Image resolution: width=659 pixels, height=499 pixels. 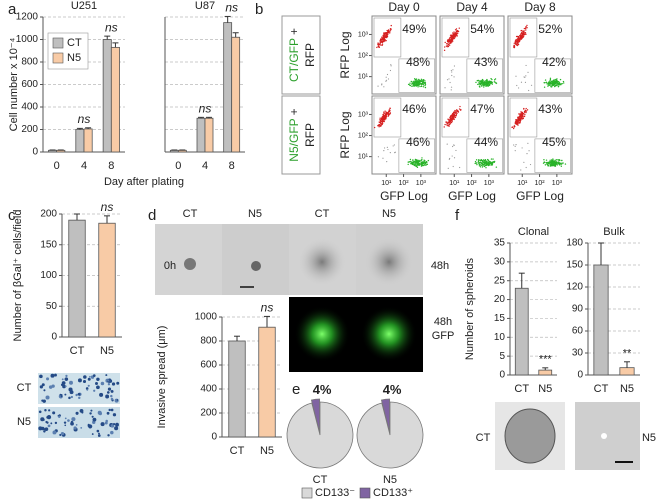 What do you see at coordinates (24, 388) in the screenshot?
I see `stain-label: CT` at bounding box center [24, 388].